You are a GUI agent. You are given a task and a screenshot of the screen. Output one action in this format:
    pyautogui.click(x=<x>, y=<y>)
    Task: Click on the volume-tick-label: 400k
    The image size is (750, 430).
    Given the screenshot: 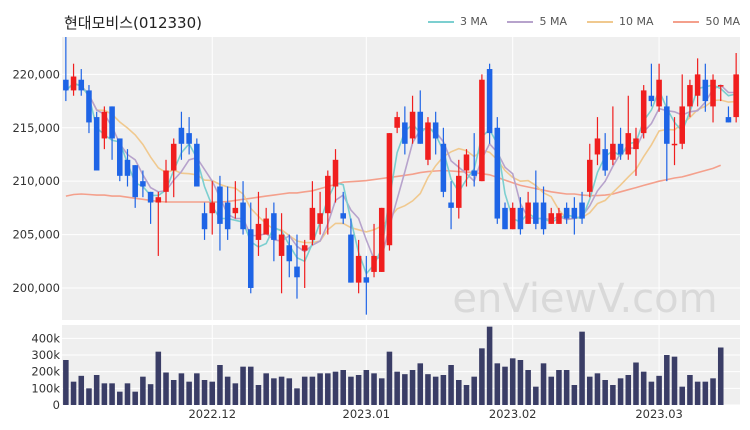 What is the action you would take?
    pyautogui.click(x=45, y=338)
    